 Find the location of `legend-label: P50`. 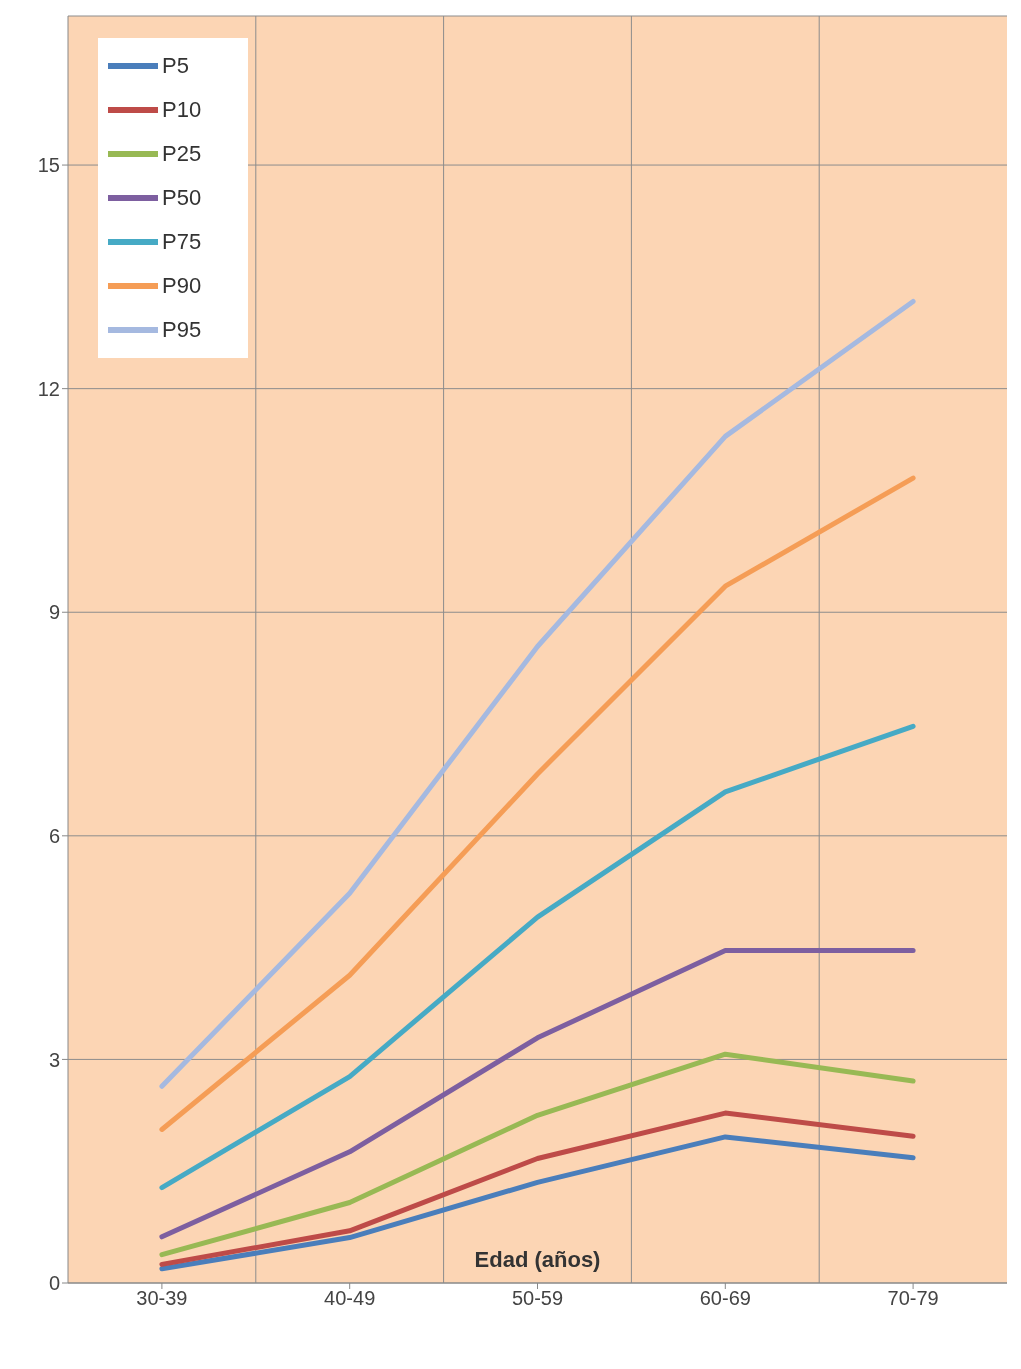

legend-label: P50 is located at coordinates (182, 198).